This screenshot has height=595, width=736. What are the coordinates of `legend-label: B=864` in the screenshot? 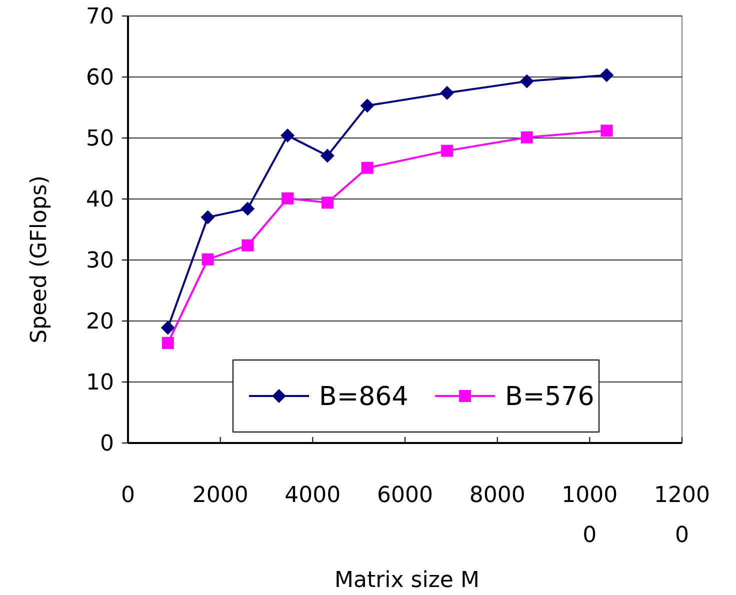 It's located at (363, 397).